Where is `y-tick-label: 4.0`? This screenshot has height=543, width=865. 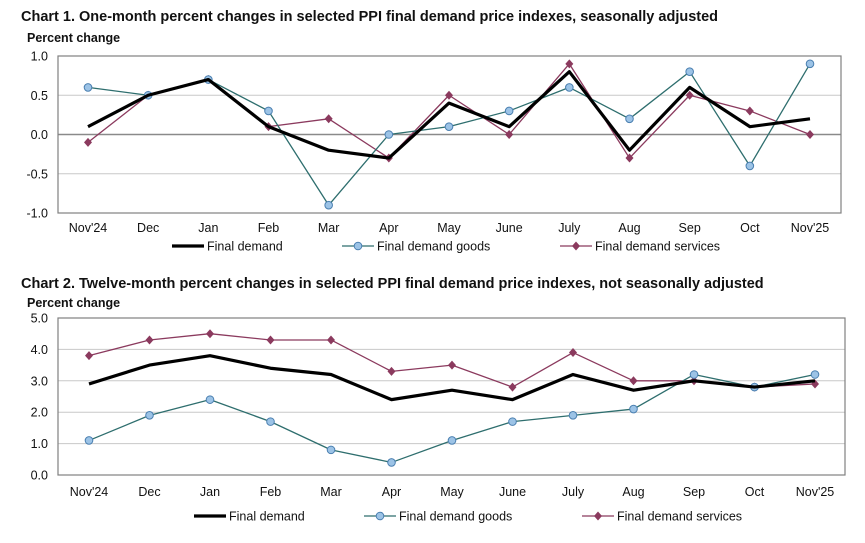
y-tick-label: 4.0 is located at coordinates (39, 350).